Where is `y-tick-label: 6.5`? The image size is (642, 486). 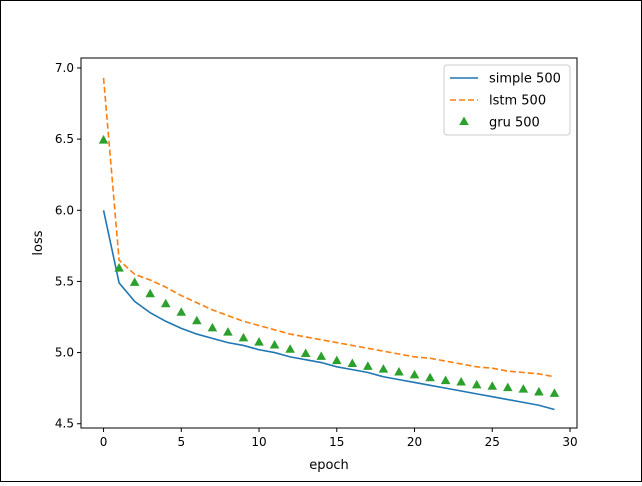 y-tick-label: 6.5 is located at coordinates (64, 139).